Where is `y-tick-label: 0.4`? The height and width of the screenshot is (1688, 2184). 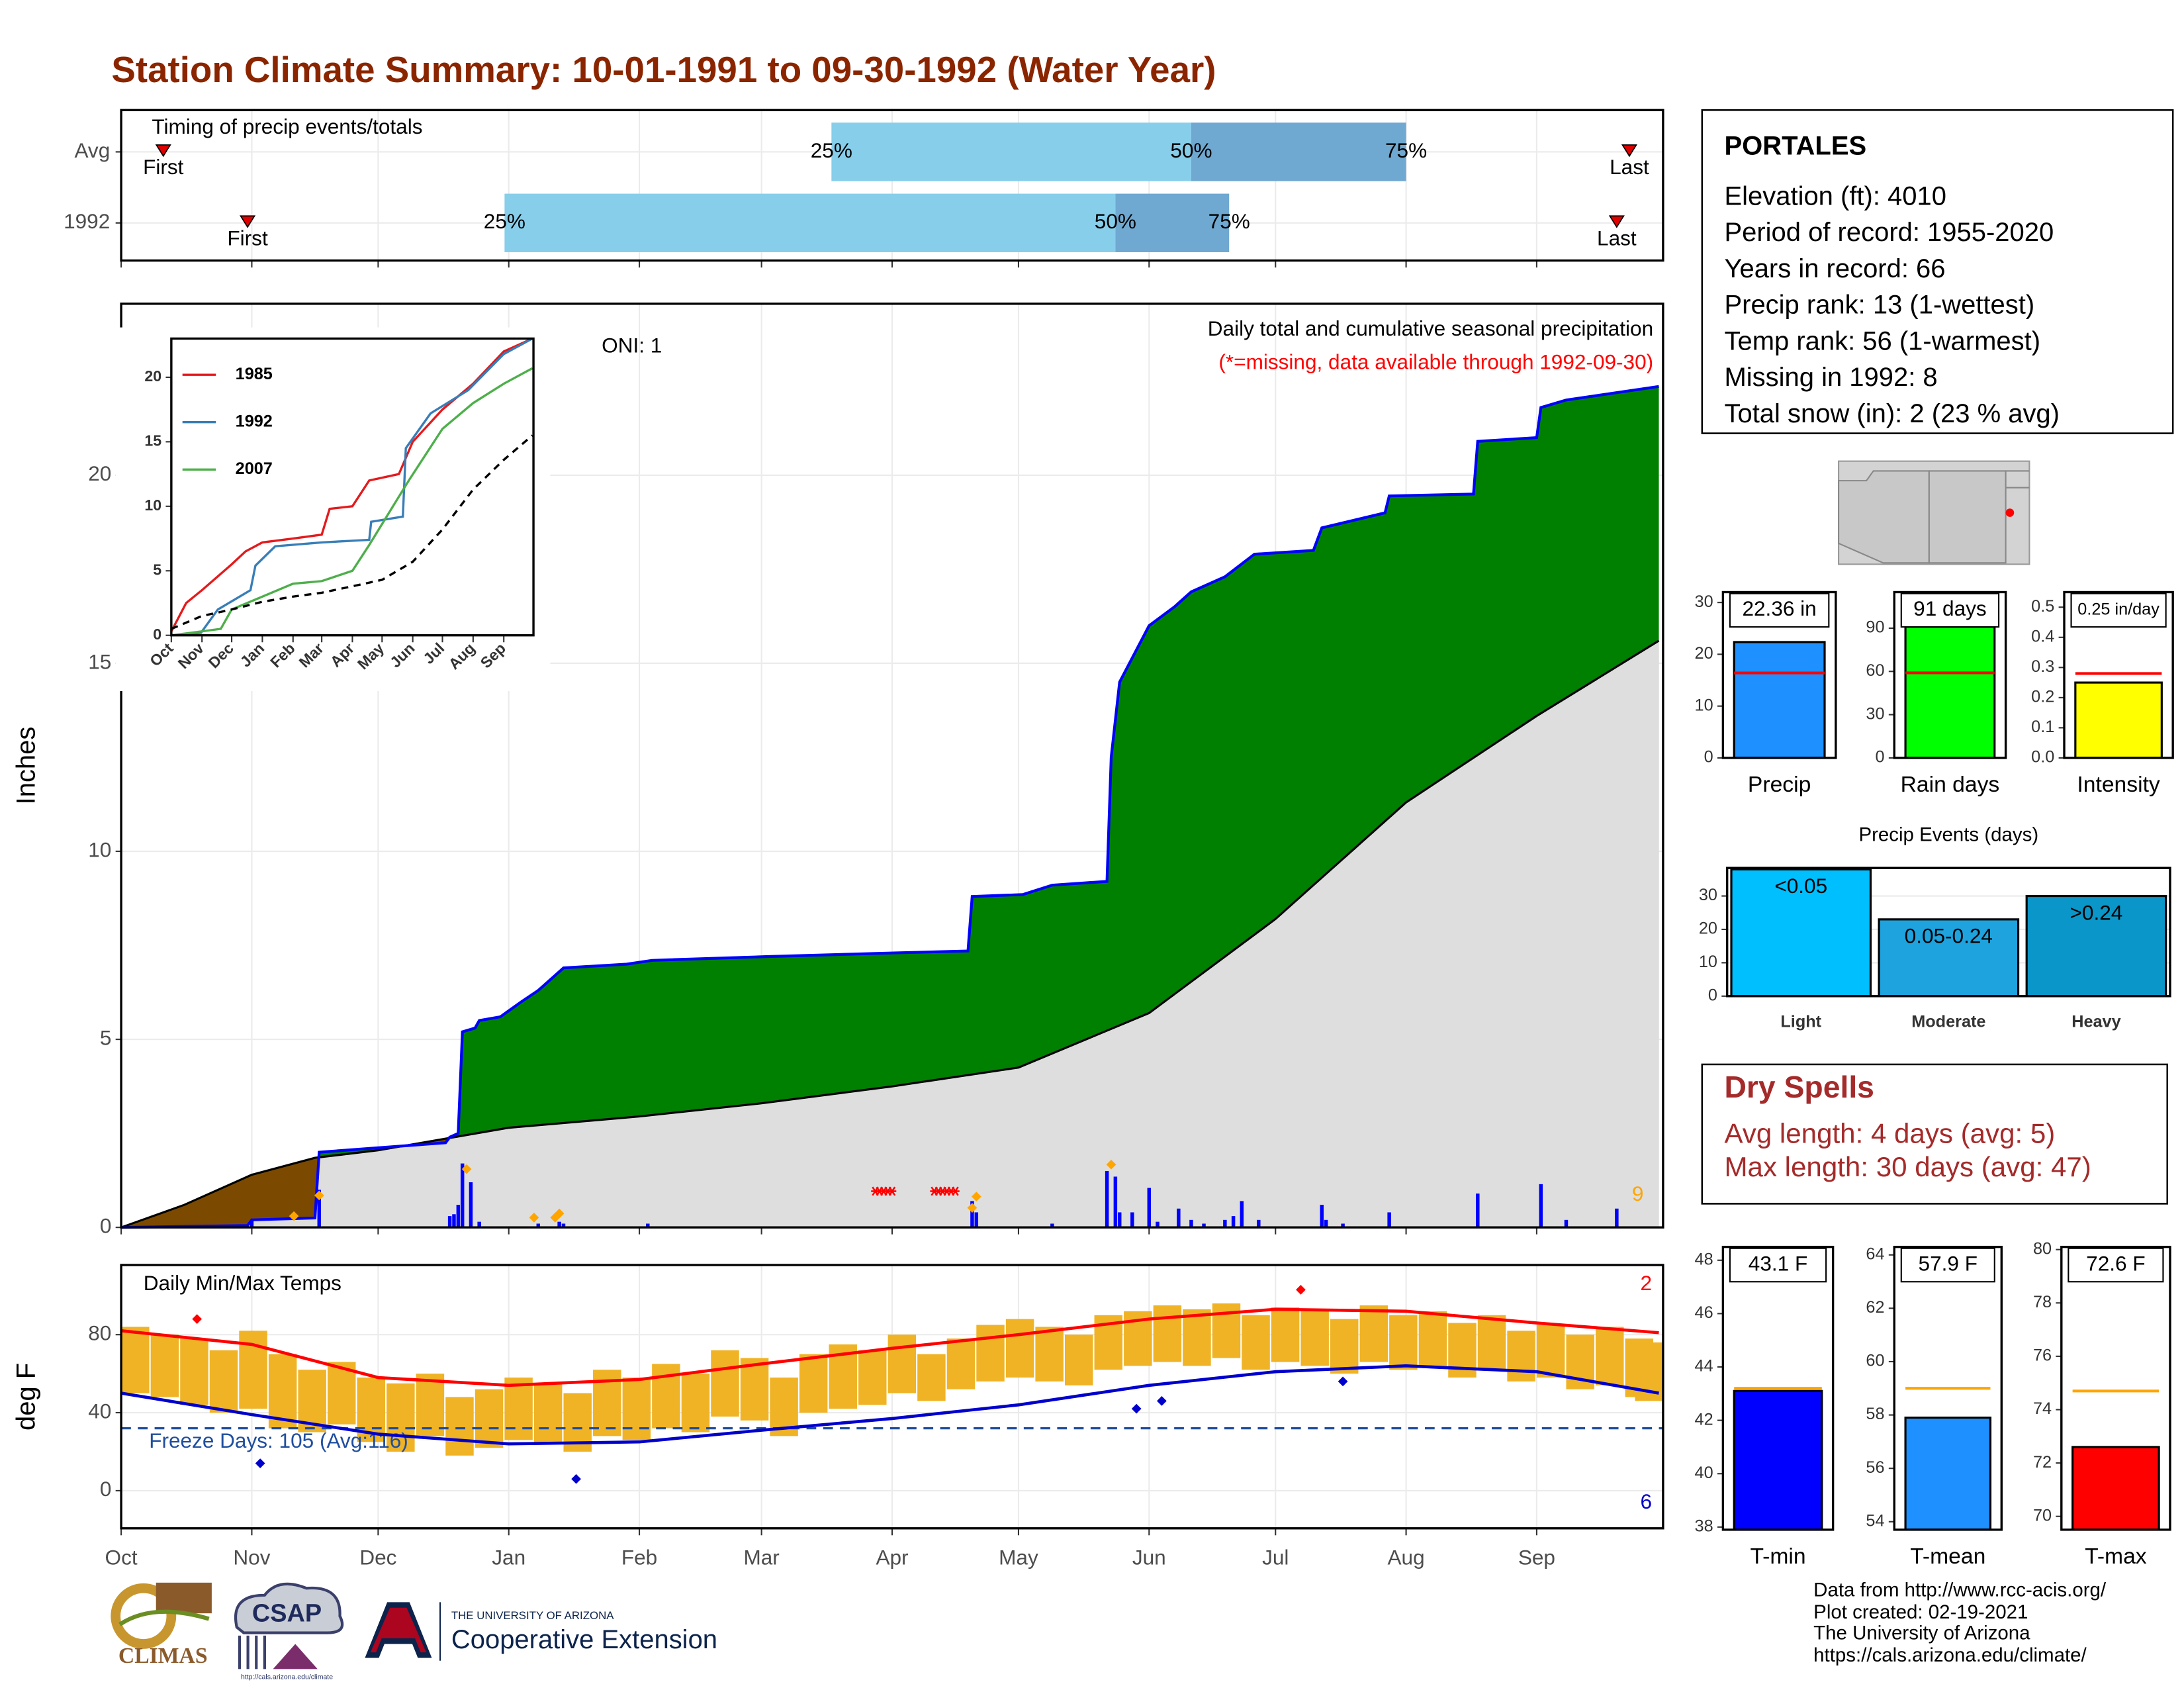
y-tick-label: 0.4 is located at coordinates (2042, 636).